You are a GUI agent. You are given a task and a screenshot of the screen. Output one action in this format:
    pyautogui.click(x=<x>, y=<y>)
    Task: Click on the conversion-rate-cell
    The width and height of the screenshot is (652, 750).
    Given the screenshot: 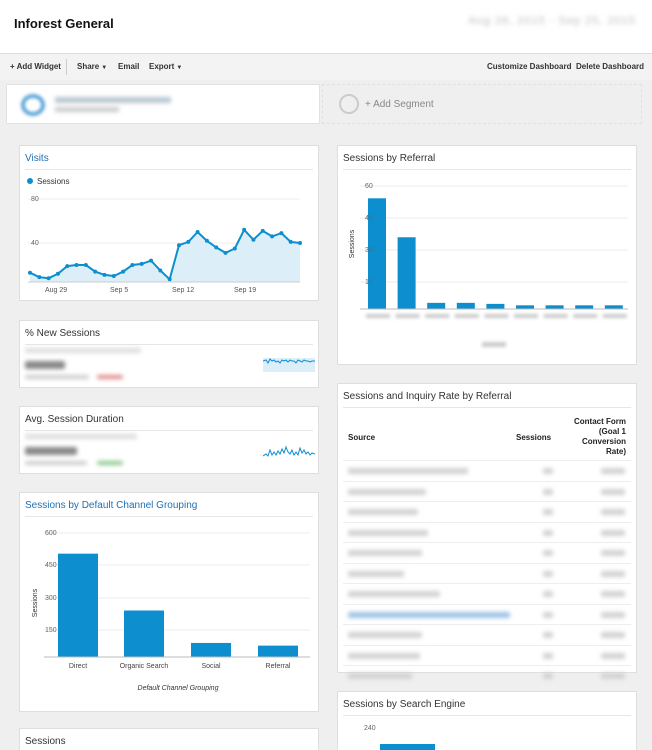 What is the action you would take?
    pyautogui.click(x=613, y=491)
    